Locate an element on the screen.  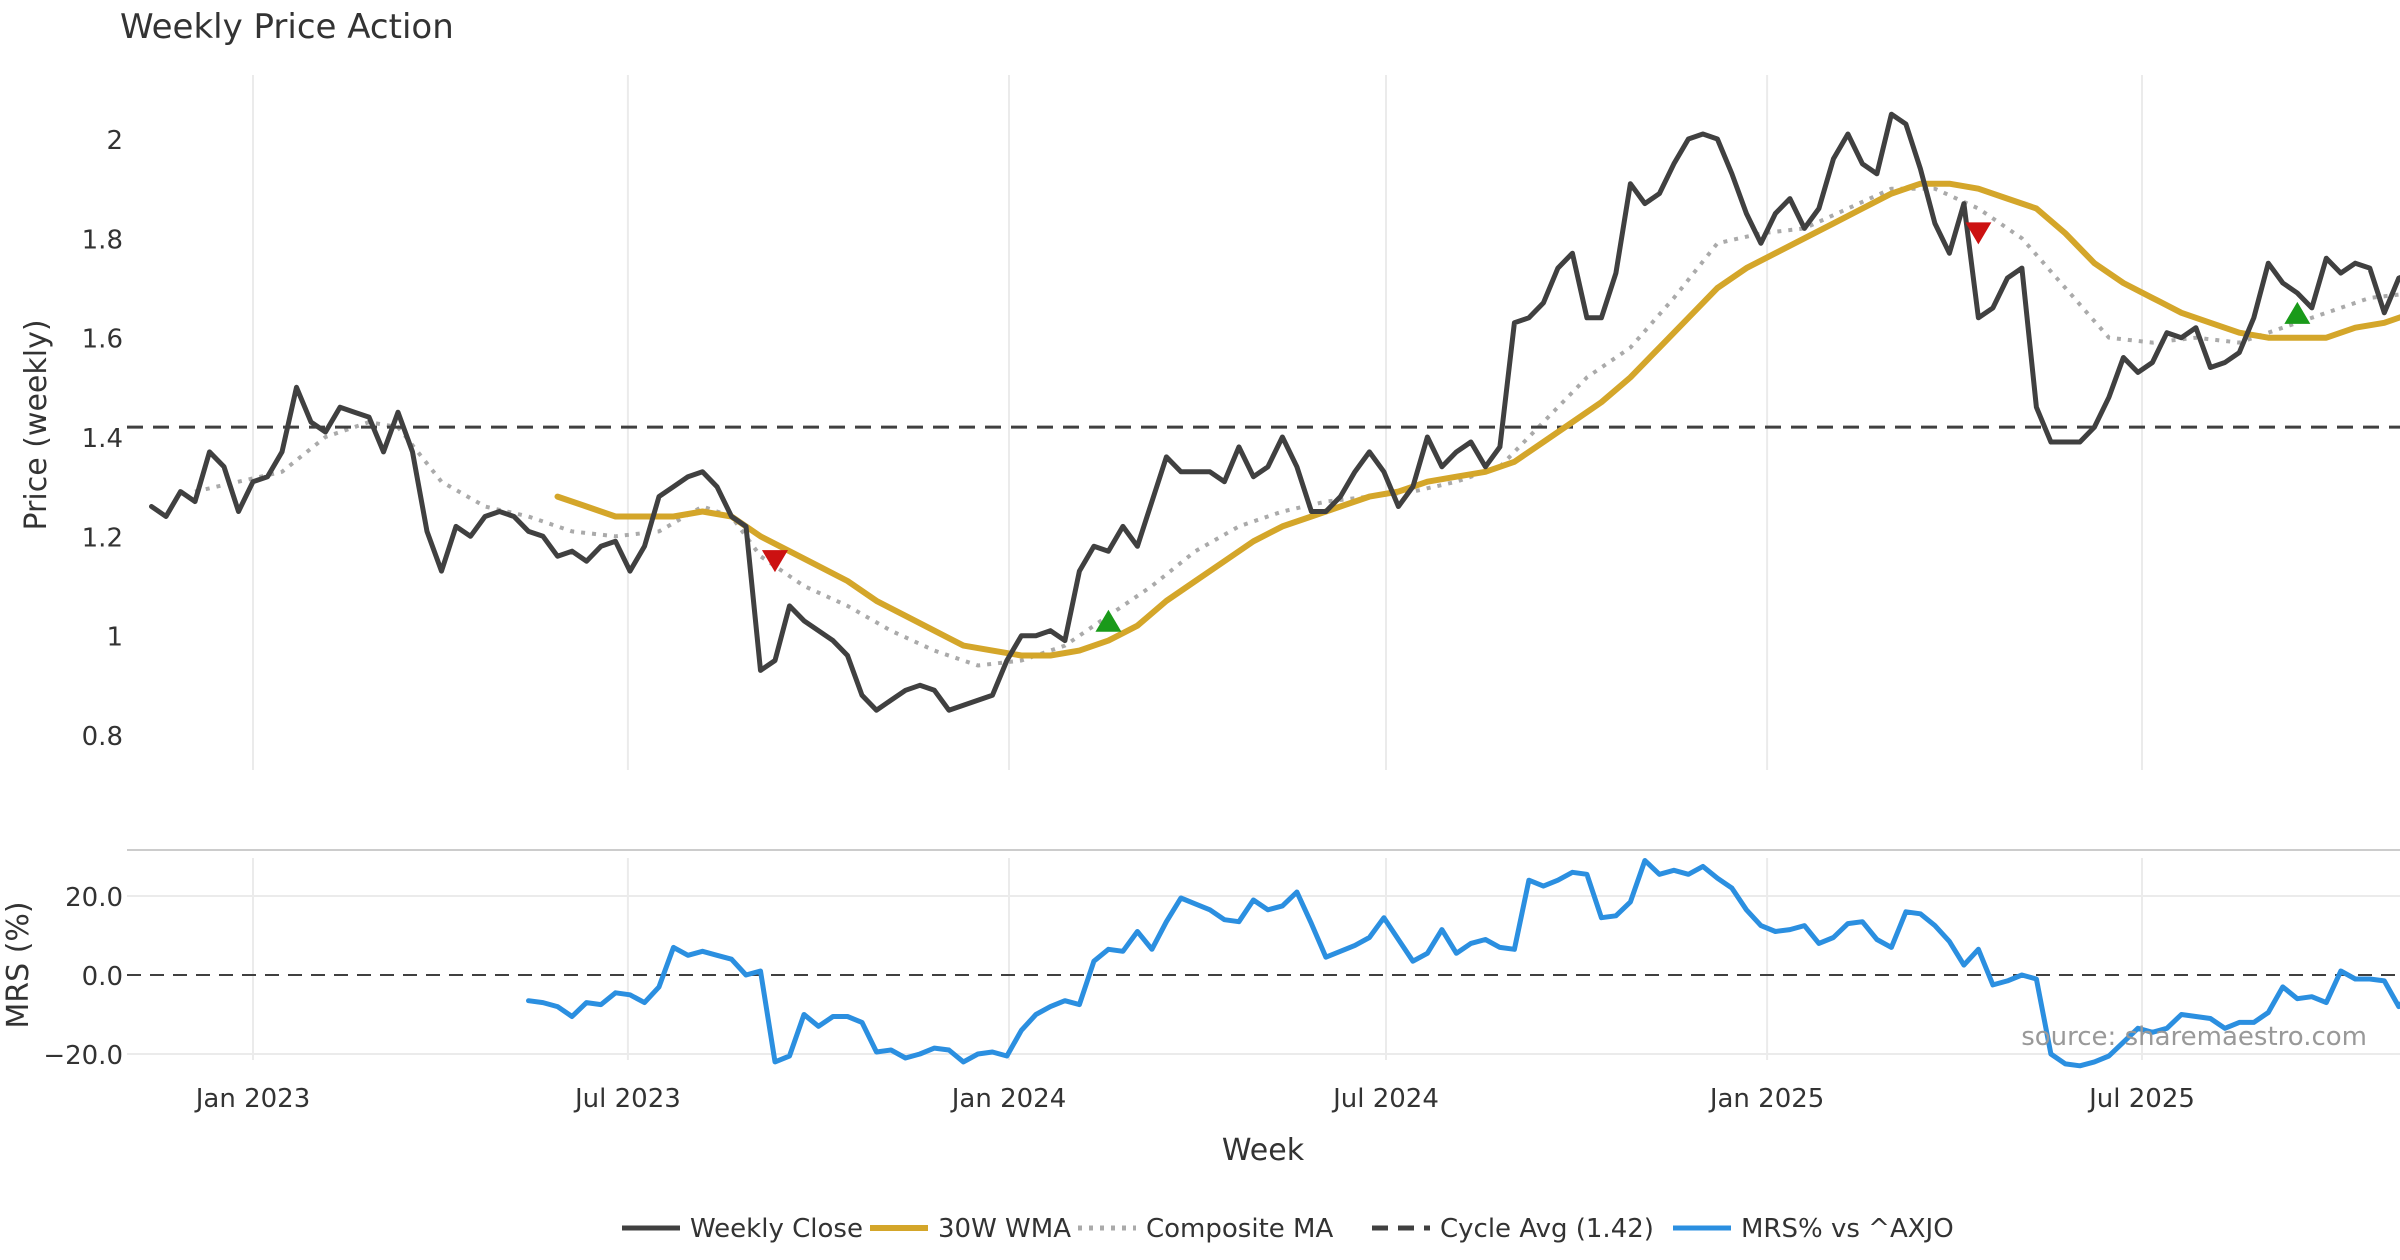
mrs-y-axis: −20.0 0.0 20.0 is located at coordinates (83, 977).